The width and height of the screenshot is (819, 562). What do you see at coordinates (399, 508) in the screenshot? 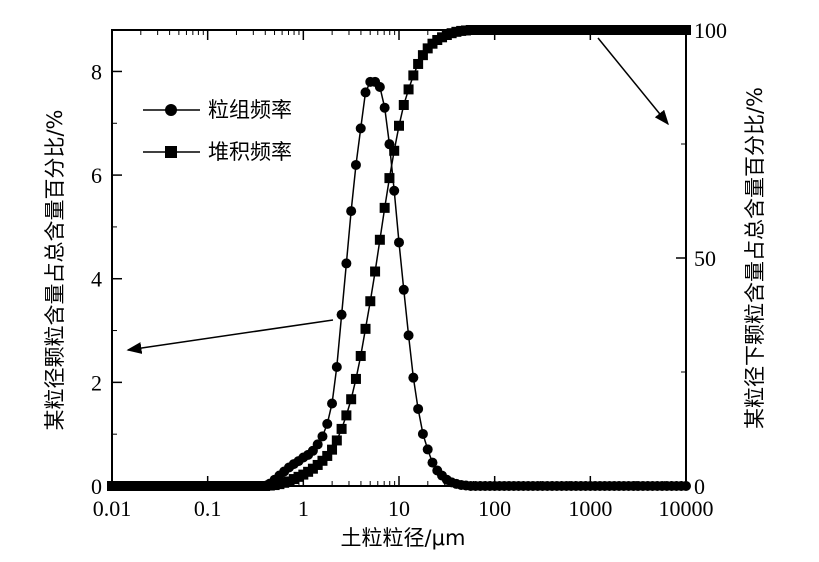
I see `x-tick-label: 10` at bounding box center [399, 508].